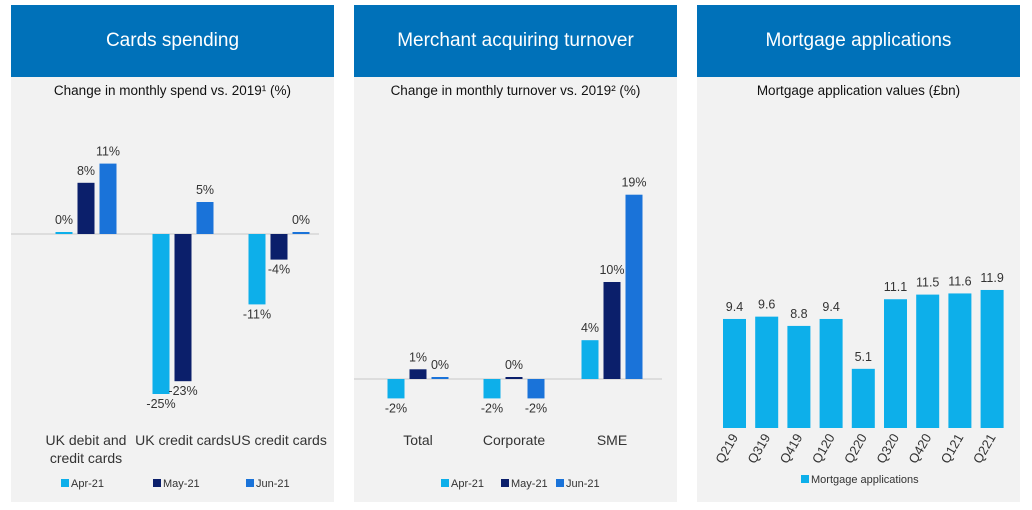  I want to click on data-label-jun-21-total: 0%, so click(440, 365).